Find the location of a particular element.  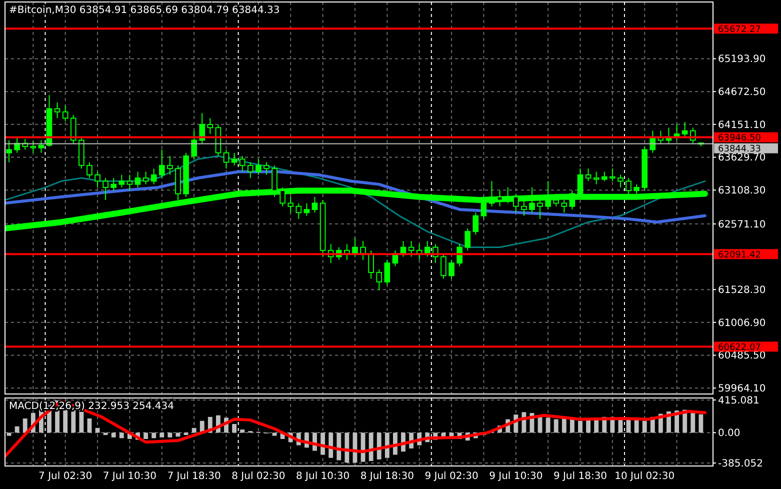

y-tick-label: 59964.10 is located at coordinates (742, 389).